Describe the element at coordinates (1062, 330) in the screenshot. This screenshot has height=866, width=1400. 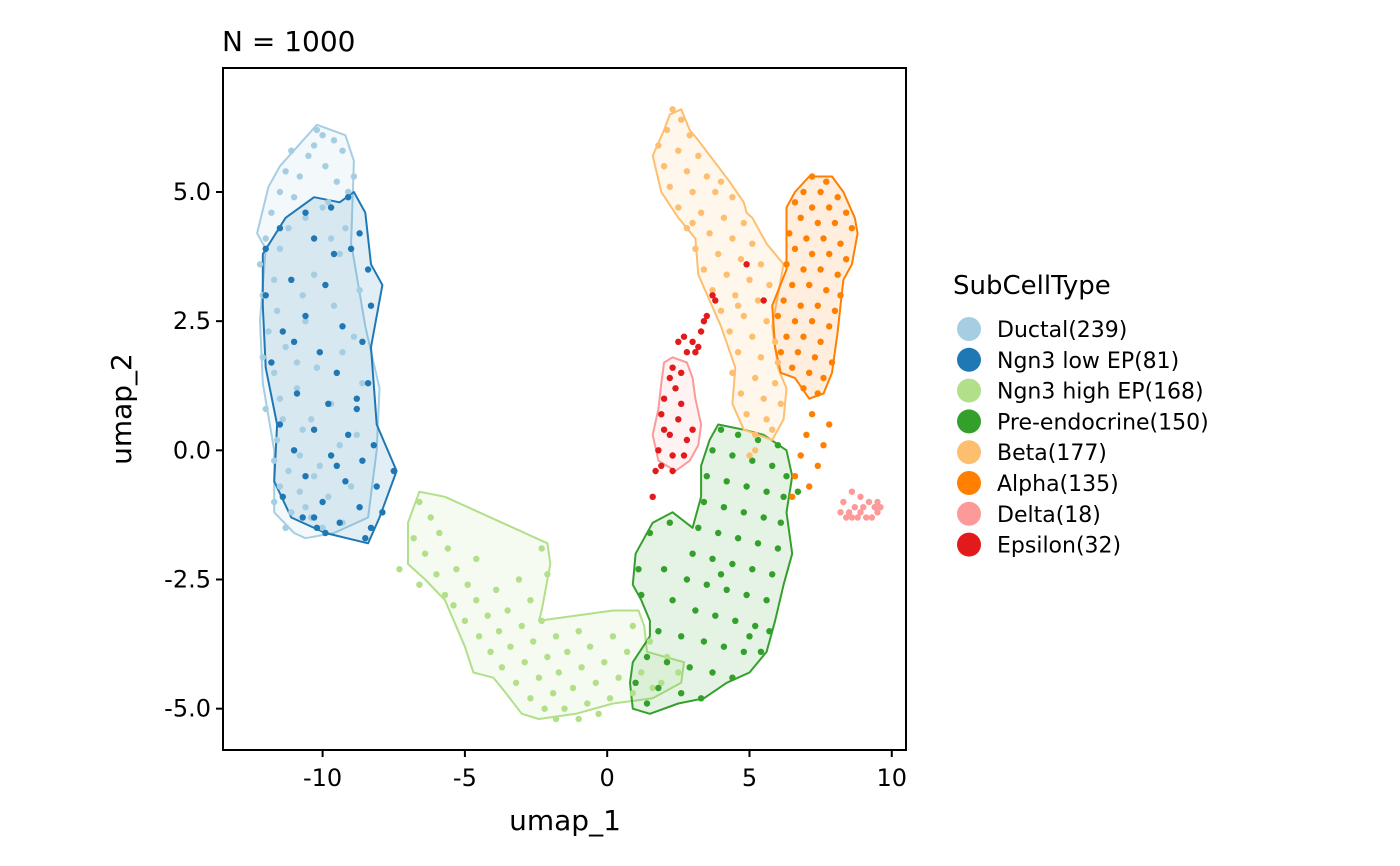
I see `legend-label-0: Ductal(239)` at that location.